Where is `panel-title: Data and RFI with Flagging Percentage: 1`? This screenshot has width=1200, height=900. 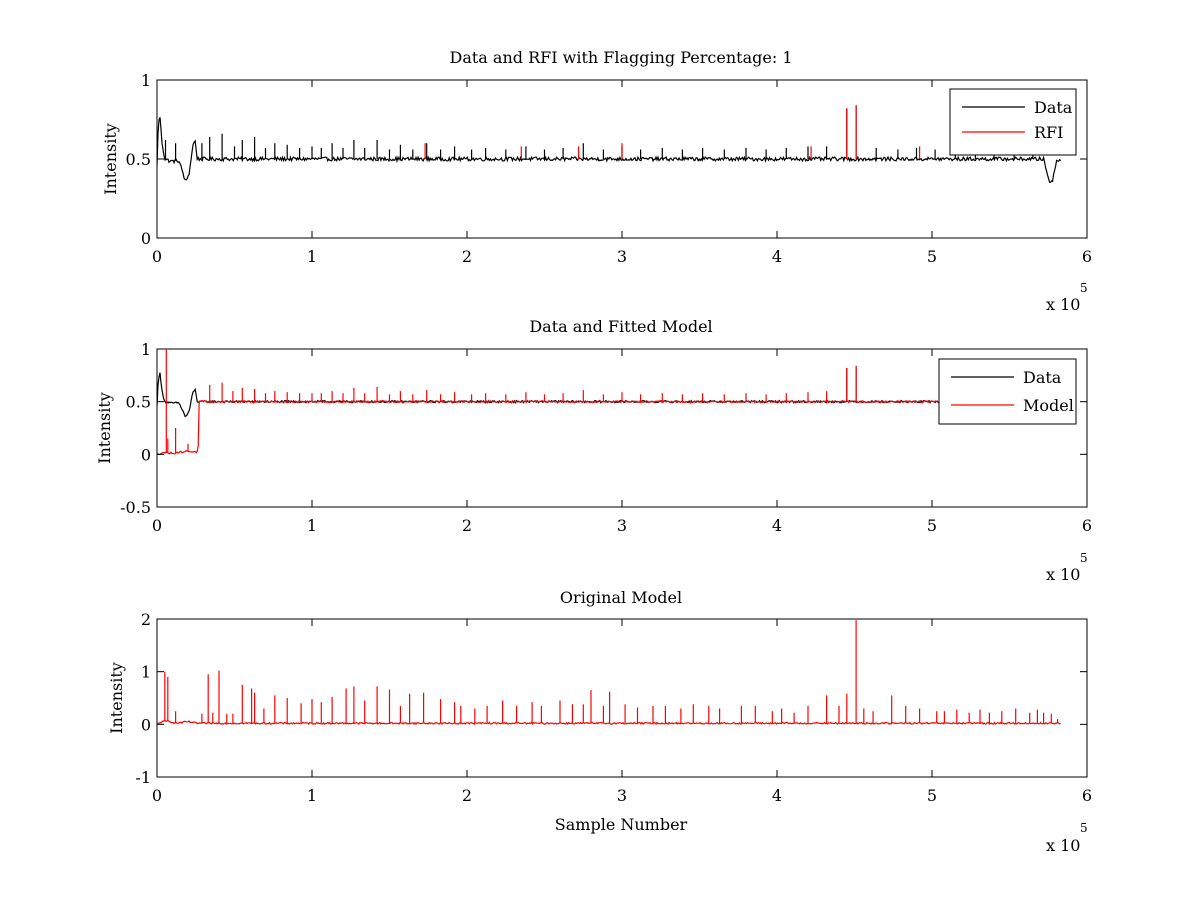 panel-title: Data and RFI with Flagging Percentage: 1 is located at coordinates (620, 57).